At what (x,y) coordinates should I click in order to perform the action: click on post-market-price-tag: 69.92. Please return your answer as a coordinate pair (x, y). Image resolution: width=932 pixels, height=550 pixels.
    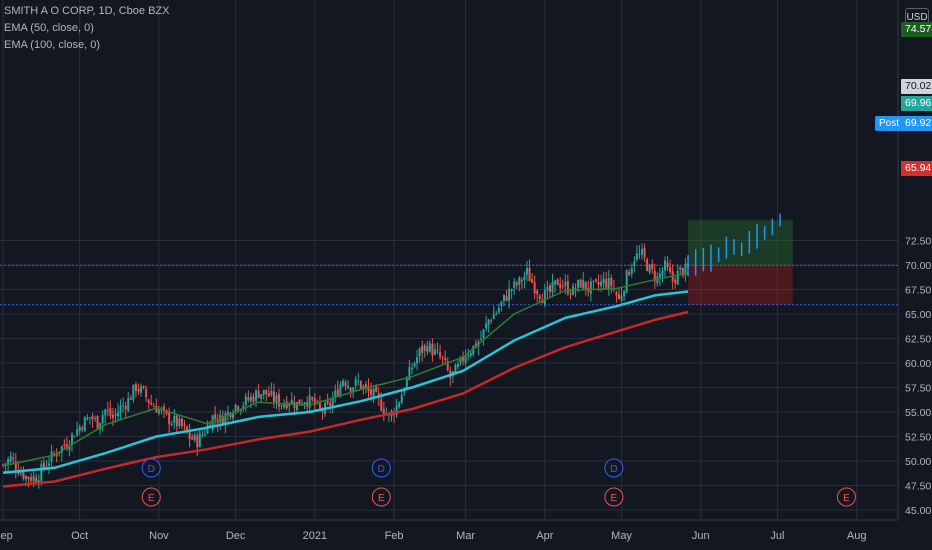
    Looking at the image, I should click on (916, 123).